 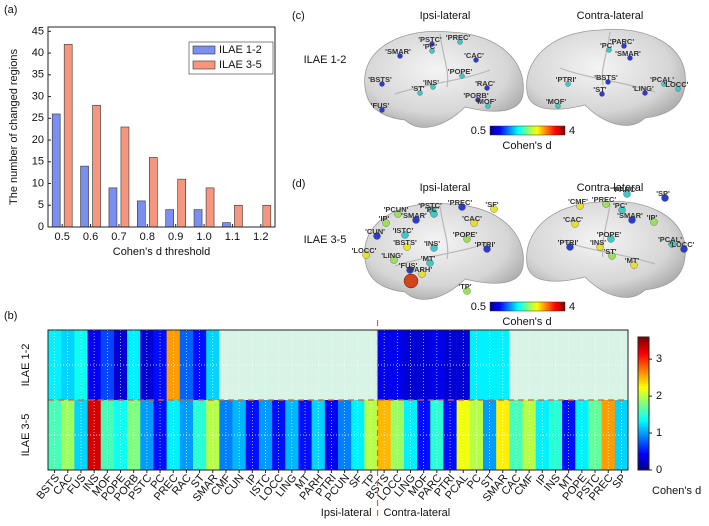 What do you see at coordinates (408, 265) in the screenshot?
I see `region-label: 'FUS'` at bounding box center [408, 265].